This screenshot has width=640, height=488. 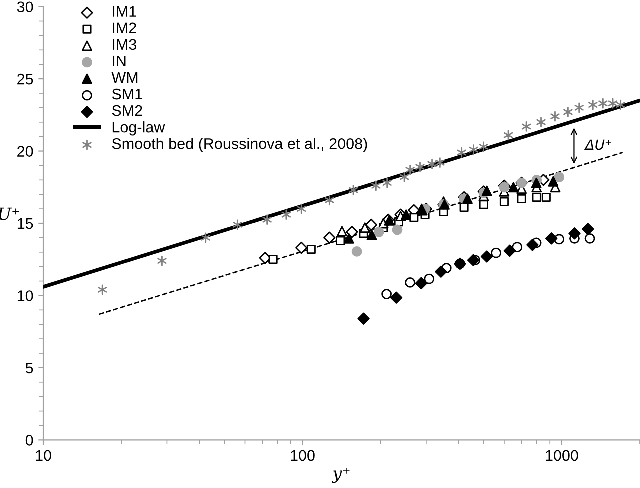 I want to click on y-tick-label: 20, so click(x=26, y=151).